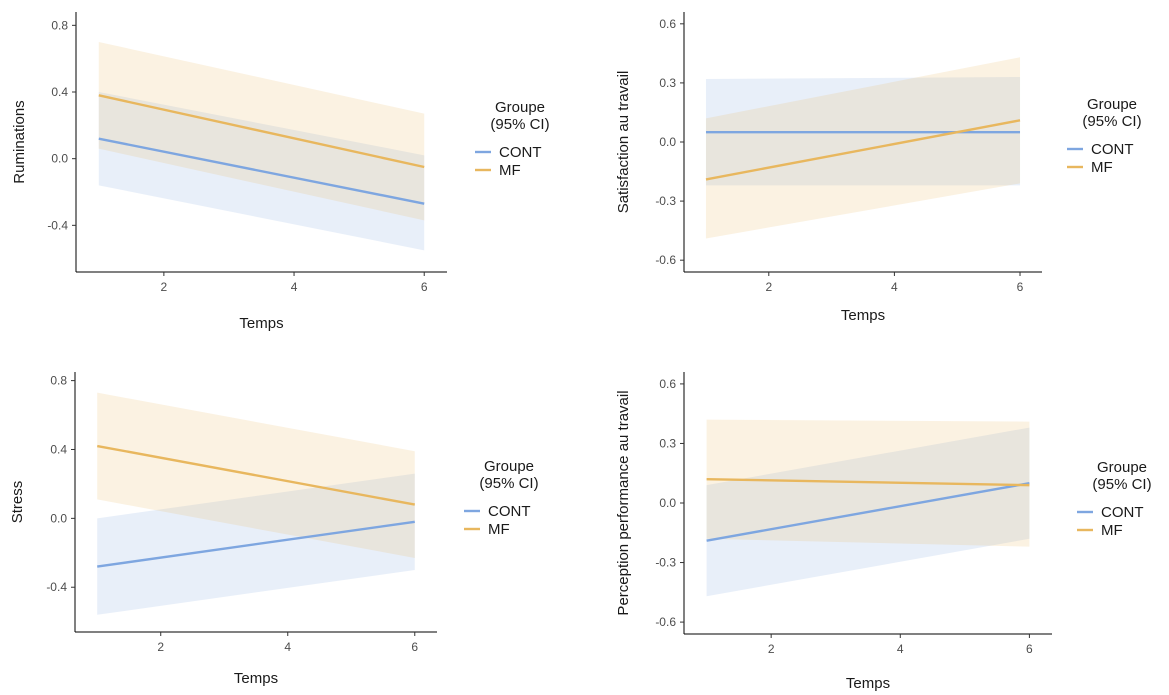 This screenshot has height=695, width=1169. What do you see at coordinates (17, 502) in the screenshot?
I see `y-axis-title: Stress` at bounding box center [17, 502].